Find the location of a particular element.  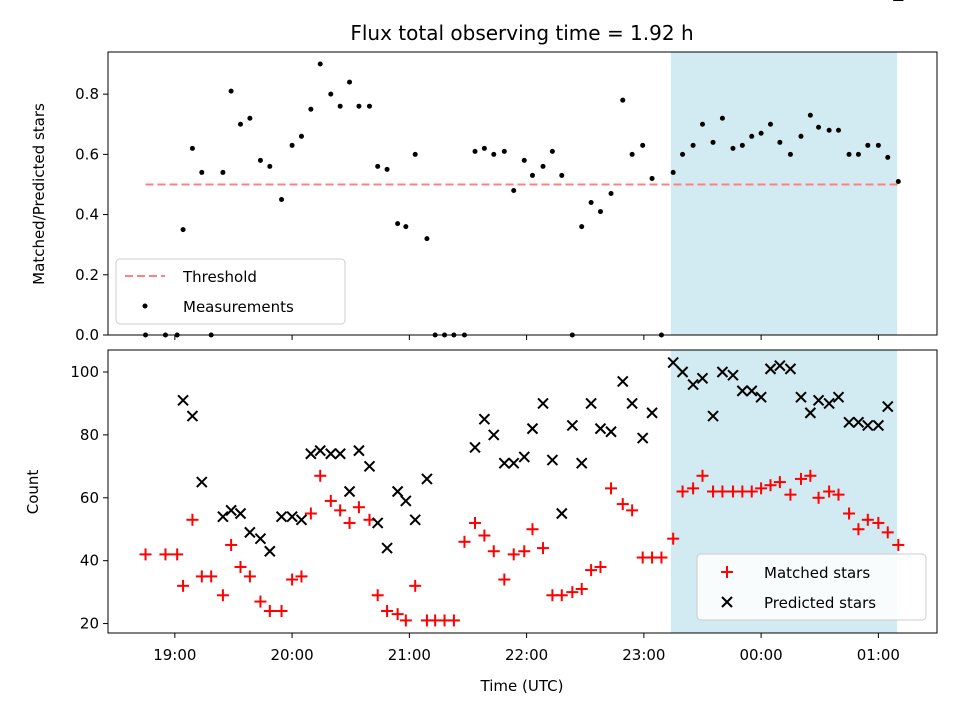

top-x-ticks is located at coordinates (526, 337).